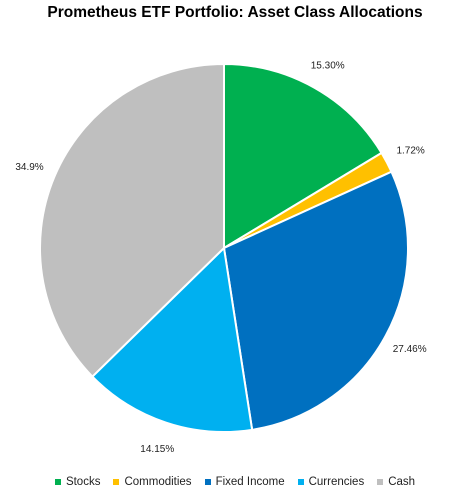 The image size is (470, 498). I want to click on legend-item-stocks: Stocks, so click(77, 482).